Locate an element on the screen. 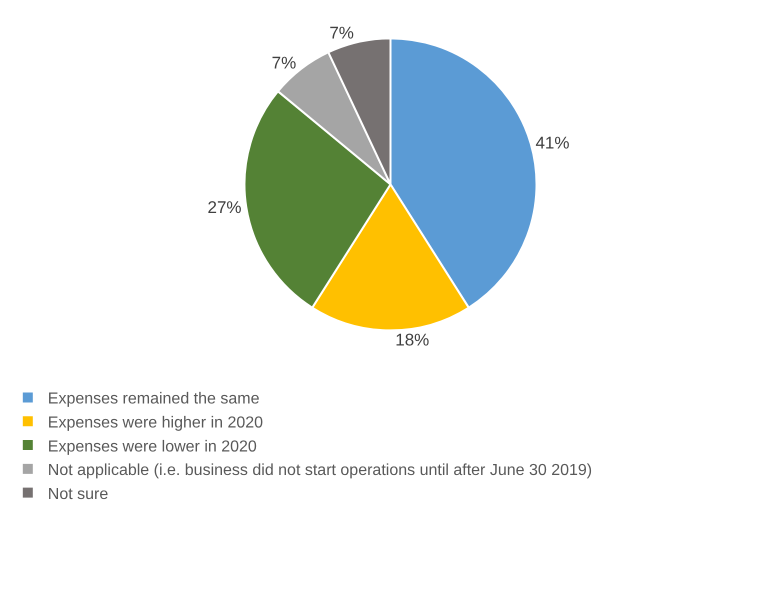  data-label: 41% is located at coordinates (552, 142).